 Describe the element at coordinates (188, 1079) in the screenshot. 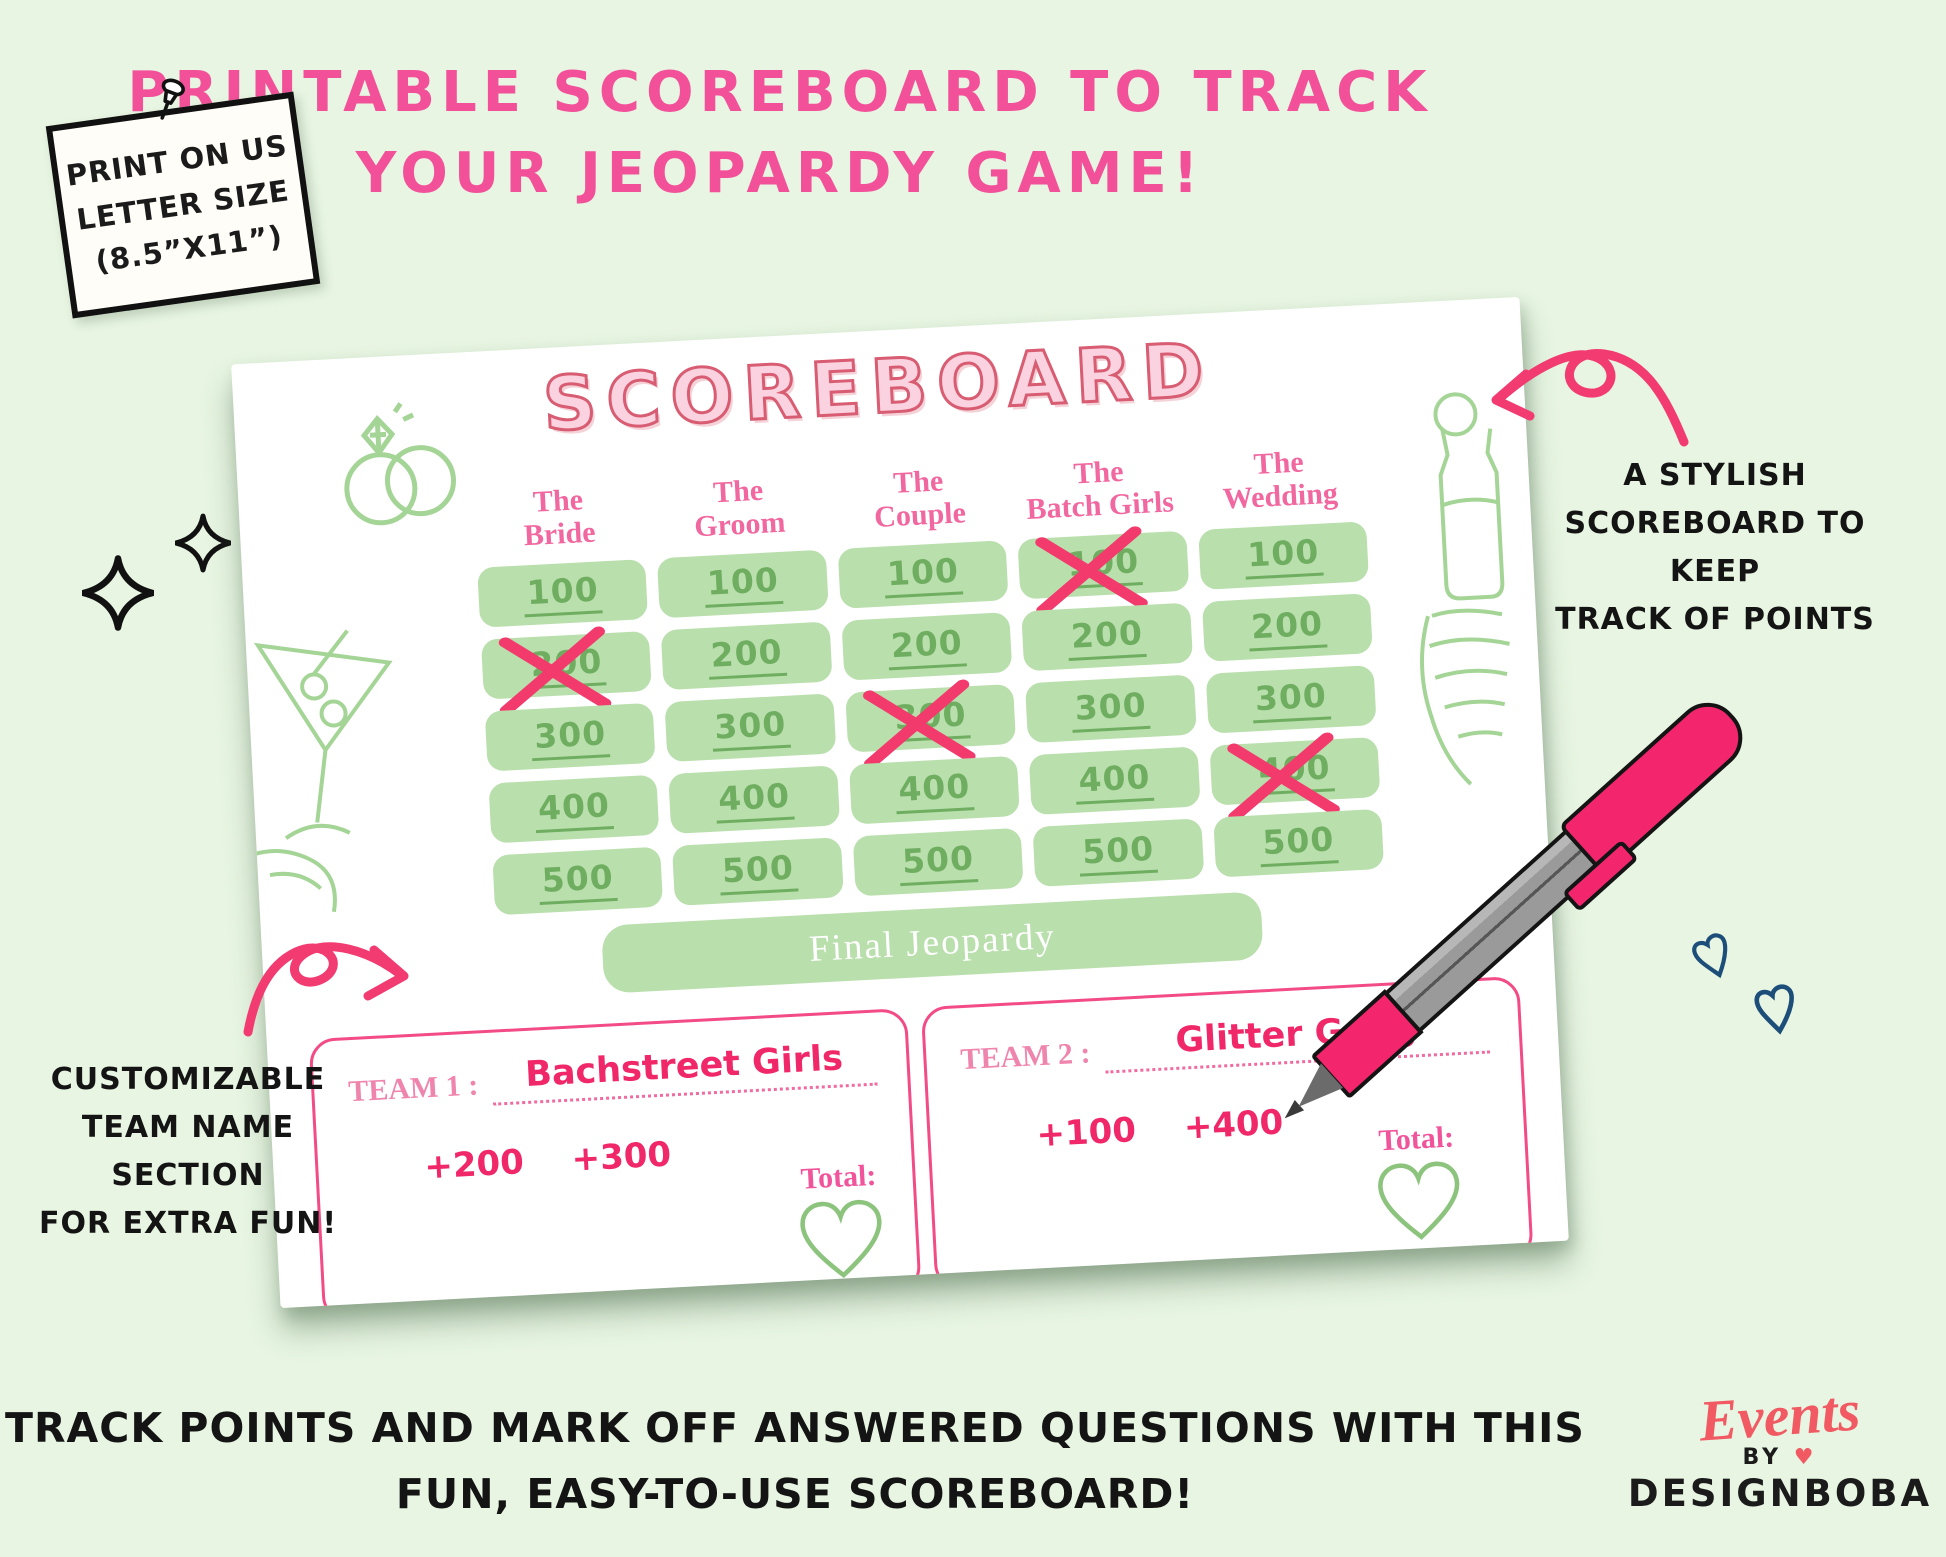

I see `annotation-left-line1: CUSTOMIZABLE` at that location.